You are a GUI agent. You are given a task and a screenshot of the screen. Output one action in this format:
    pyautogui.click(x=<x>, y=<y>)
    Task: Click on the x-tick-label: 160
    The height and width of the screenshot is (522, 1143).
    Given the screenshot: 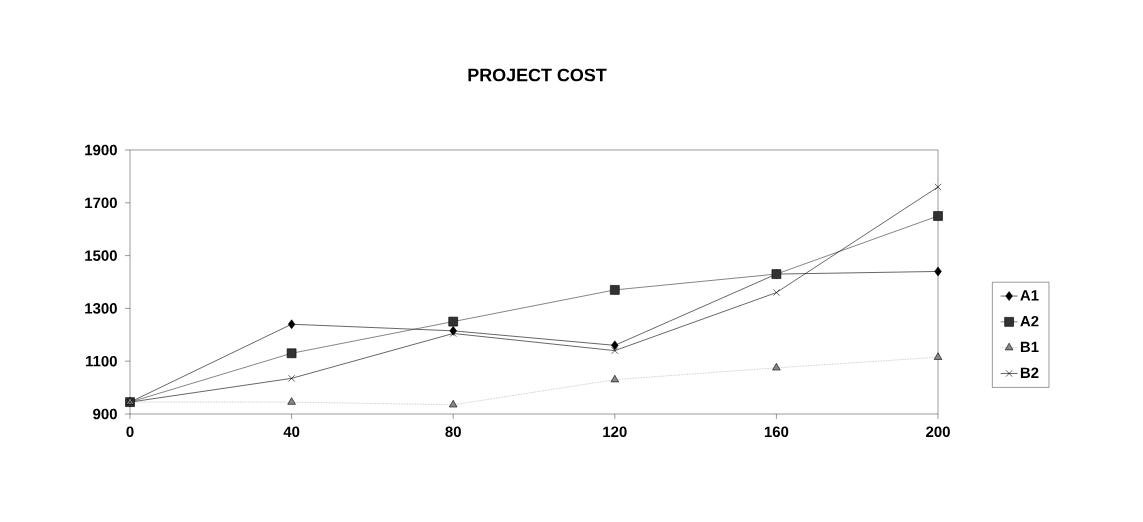 What is the action you would take?
    pyautogui.click(x=776, y=432)
    